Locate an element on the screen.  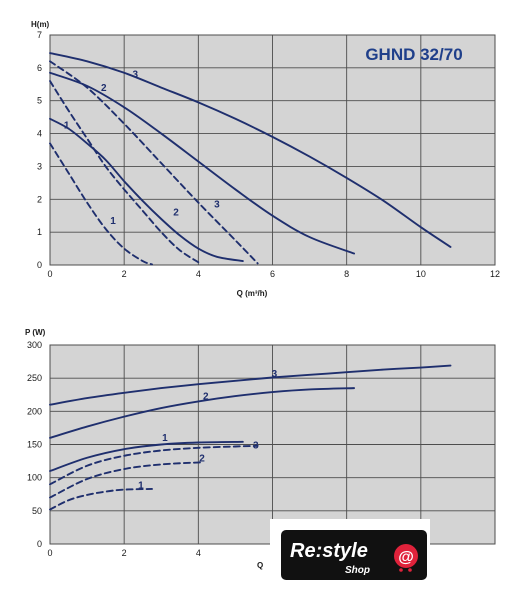
head-curve-2-dashed is located at coordinates (125, 172).